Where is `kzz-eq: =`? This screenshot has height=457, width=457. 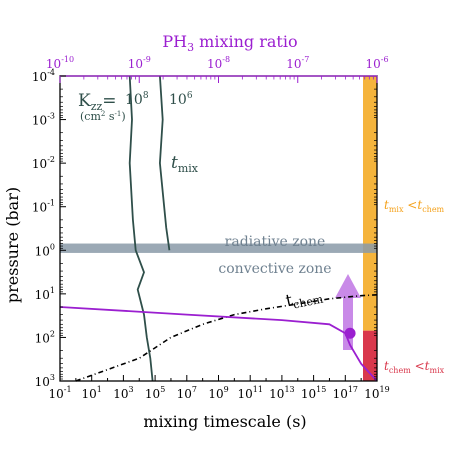 kzz-eq: = is located at coordinates (109, 101).